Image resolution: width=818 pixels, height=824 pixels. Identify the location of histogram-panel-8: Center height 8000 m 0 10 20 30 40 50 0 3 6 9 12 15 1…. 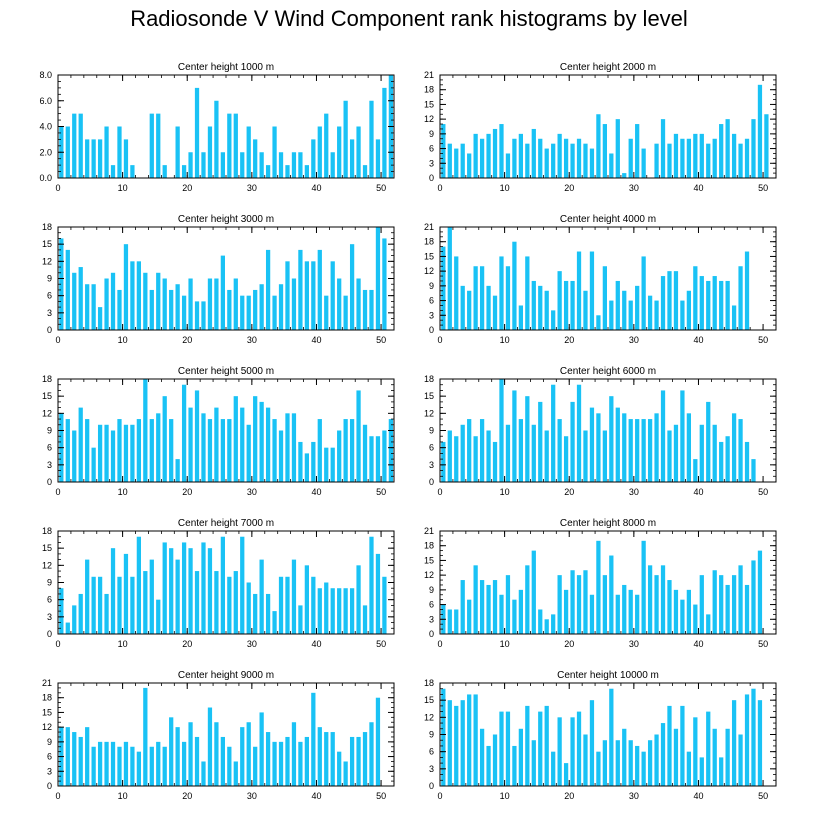
(600, 583).